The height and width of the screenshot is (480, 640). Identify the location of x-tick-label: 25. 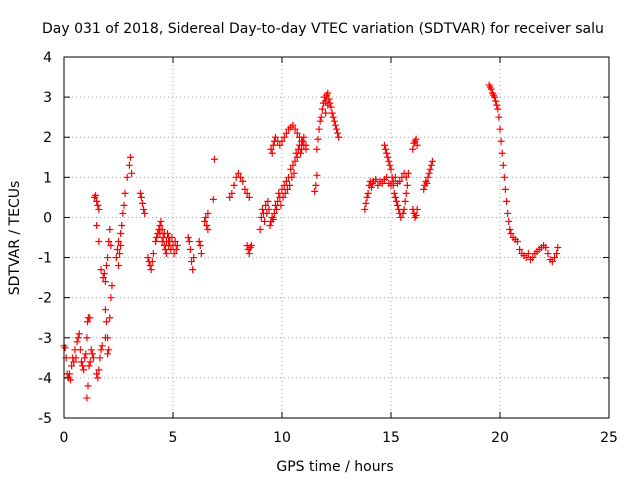
(609, 438).